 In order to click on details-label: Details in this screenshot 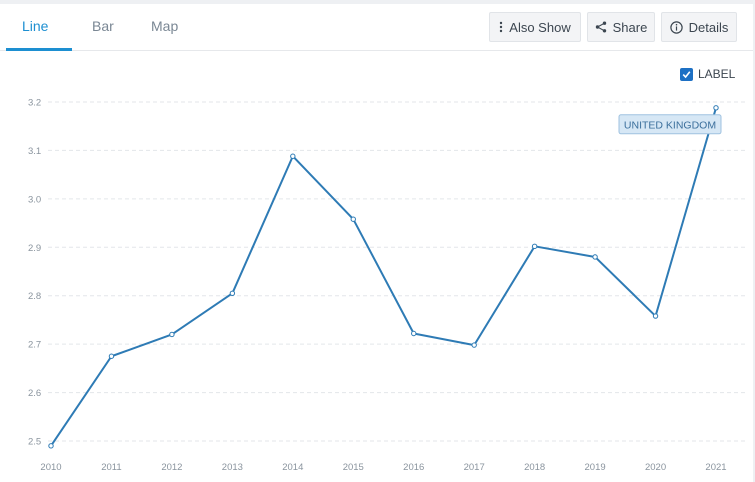, I will do `click(708, 27)`.